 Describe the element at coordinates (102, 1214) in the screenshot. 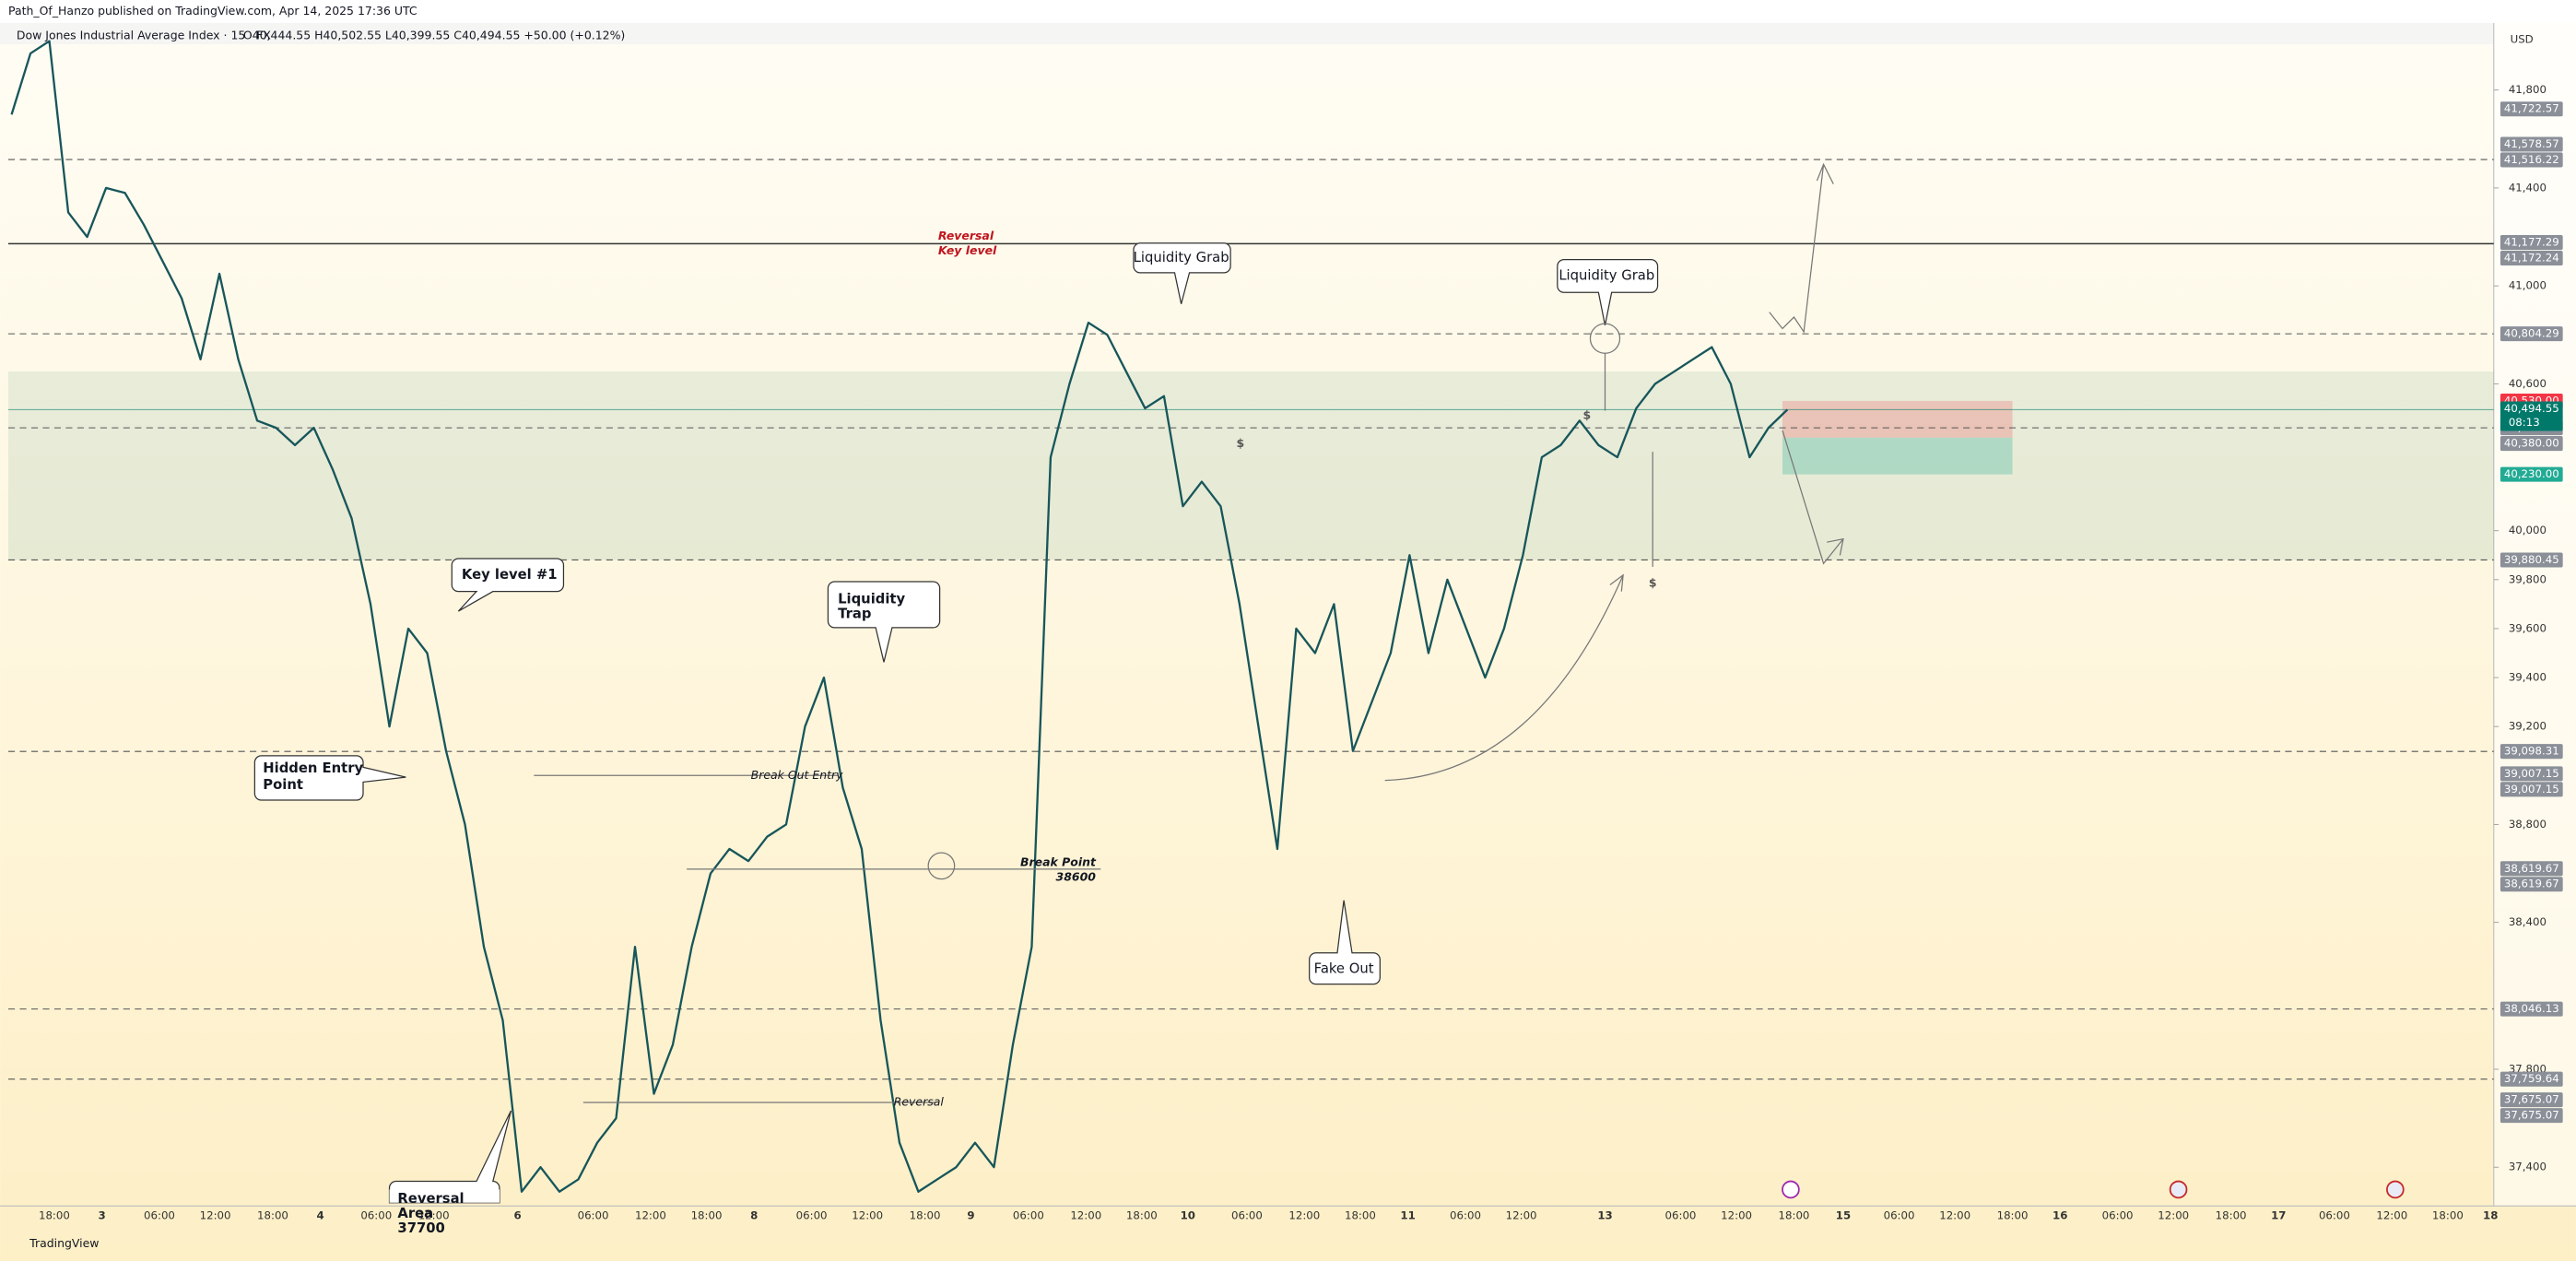

I see `x-tick-label: 3` at that location.